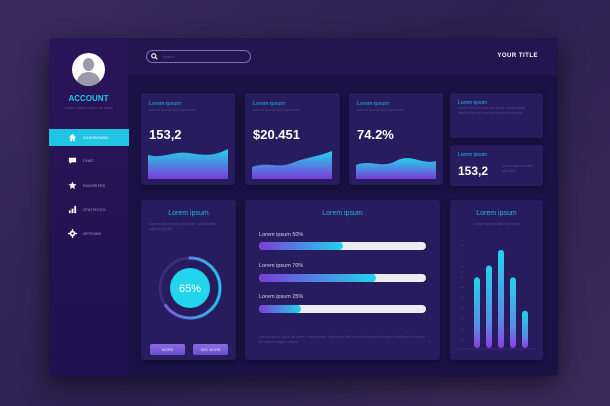  I want to click on page-title: YOUR TITLE, so click(517, 56).